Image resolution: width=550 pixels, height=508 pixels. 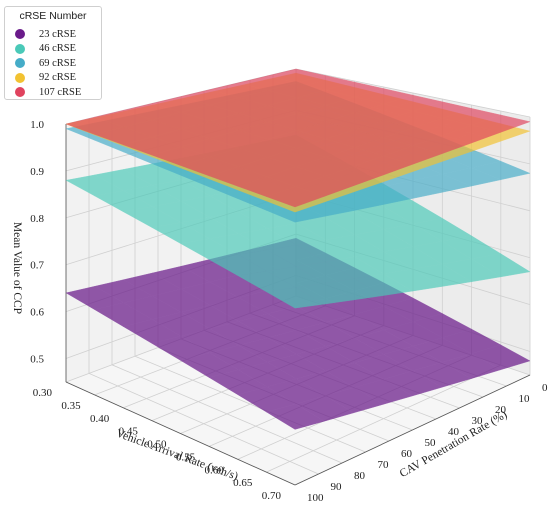 What do you see at coordinates (53, 16) in the screenshot?
I see `legend-title: cRSE Number` at bounding box center [53, 16].